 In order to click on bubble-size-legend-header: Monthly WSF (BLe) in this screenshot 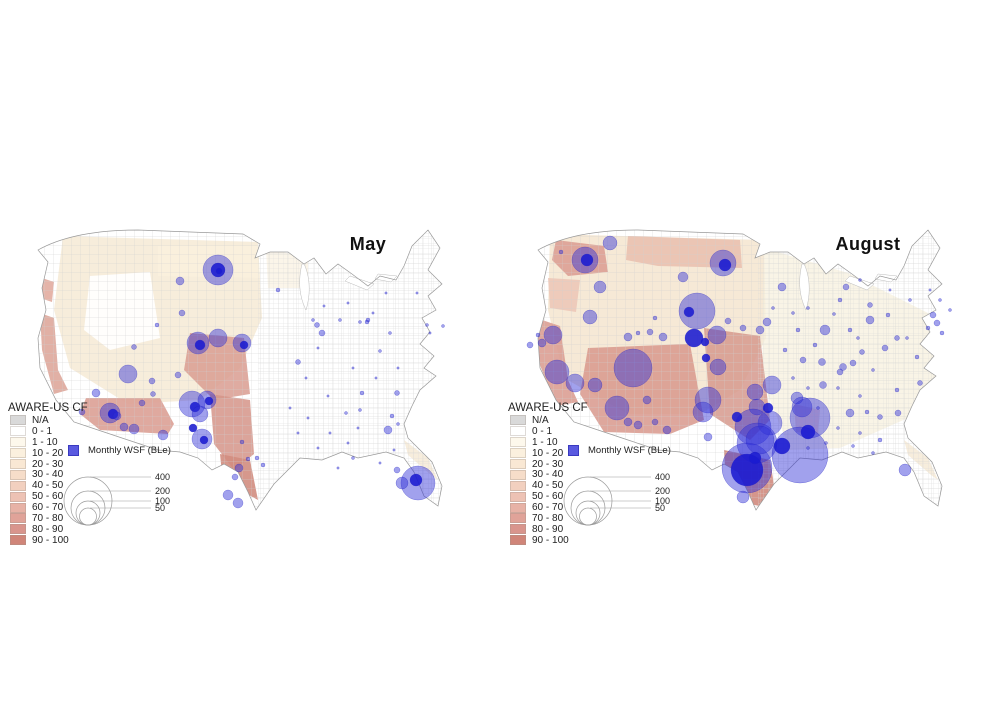, I will do `click(629, 450)`.